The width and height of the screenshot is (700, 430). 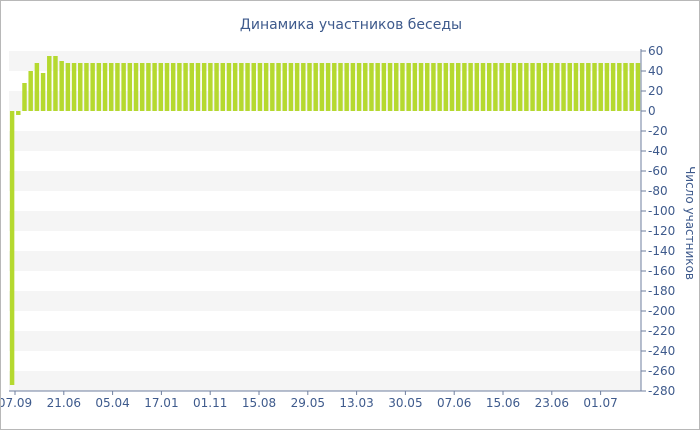 I want to click on chart-title: Динамика участников беседы, so click(x=351, y=25).